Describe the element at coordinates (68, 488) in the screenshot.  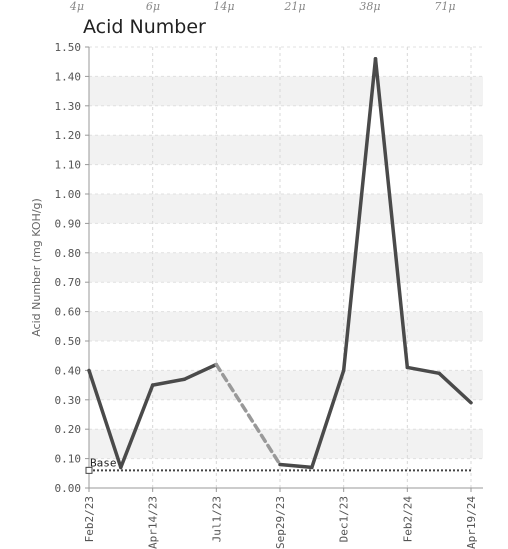
I see `y-tick-label: 0.00` at that location.